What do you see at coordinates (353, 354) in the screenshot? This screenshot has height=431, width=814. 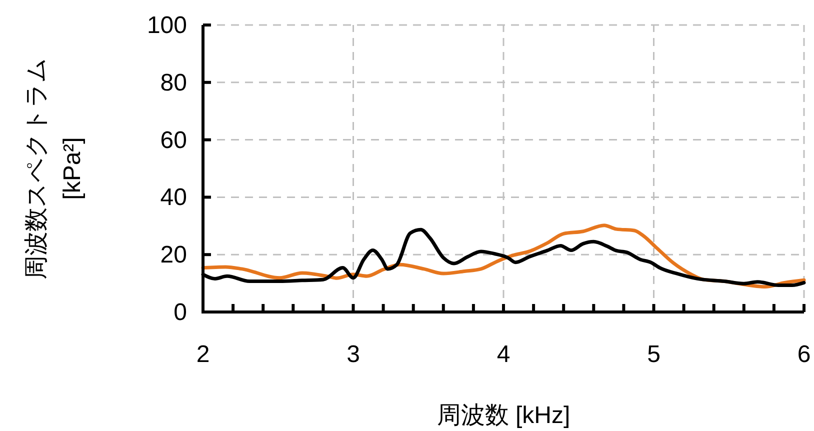 I see `x-tick-label: 3` at bounding box center [353, 354].